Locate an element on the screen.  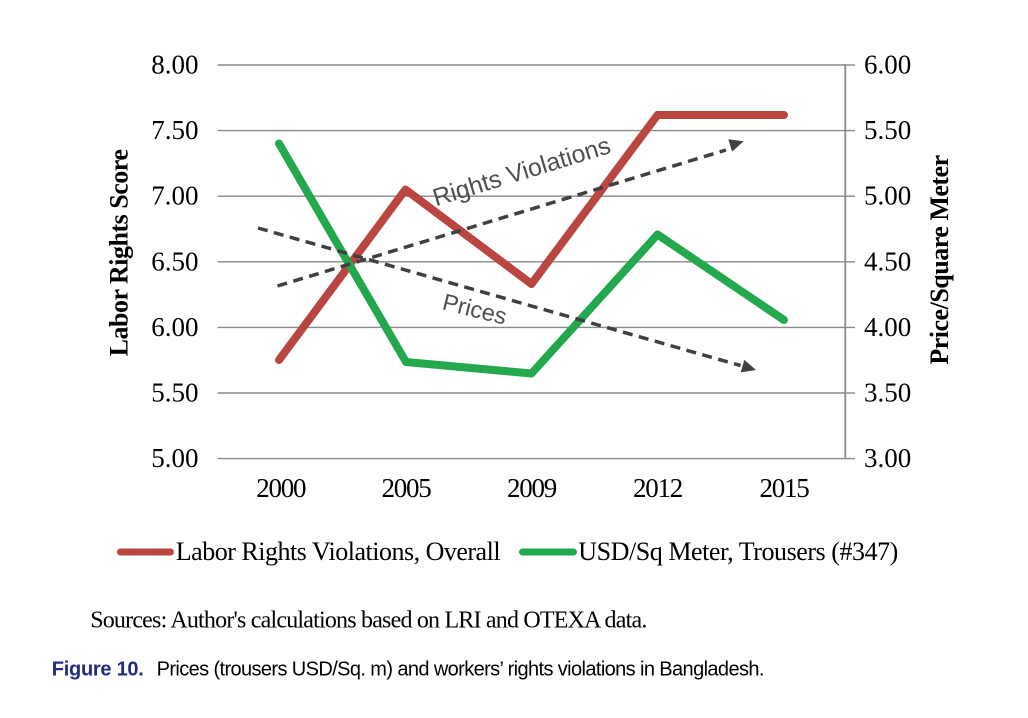
svg-text: Price/Square Meter is located at coordinates (939, 259).